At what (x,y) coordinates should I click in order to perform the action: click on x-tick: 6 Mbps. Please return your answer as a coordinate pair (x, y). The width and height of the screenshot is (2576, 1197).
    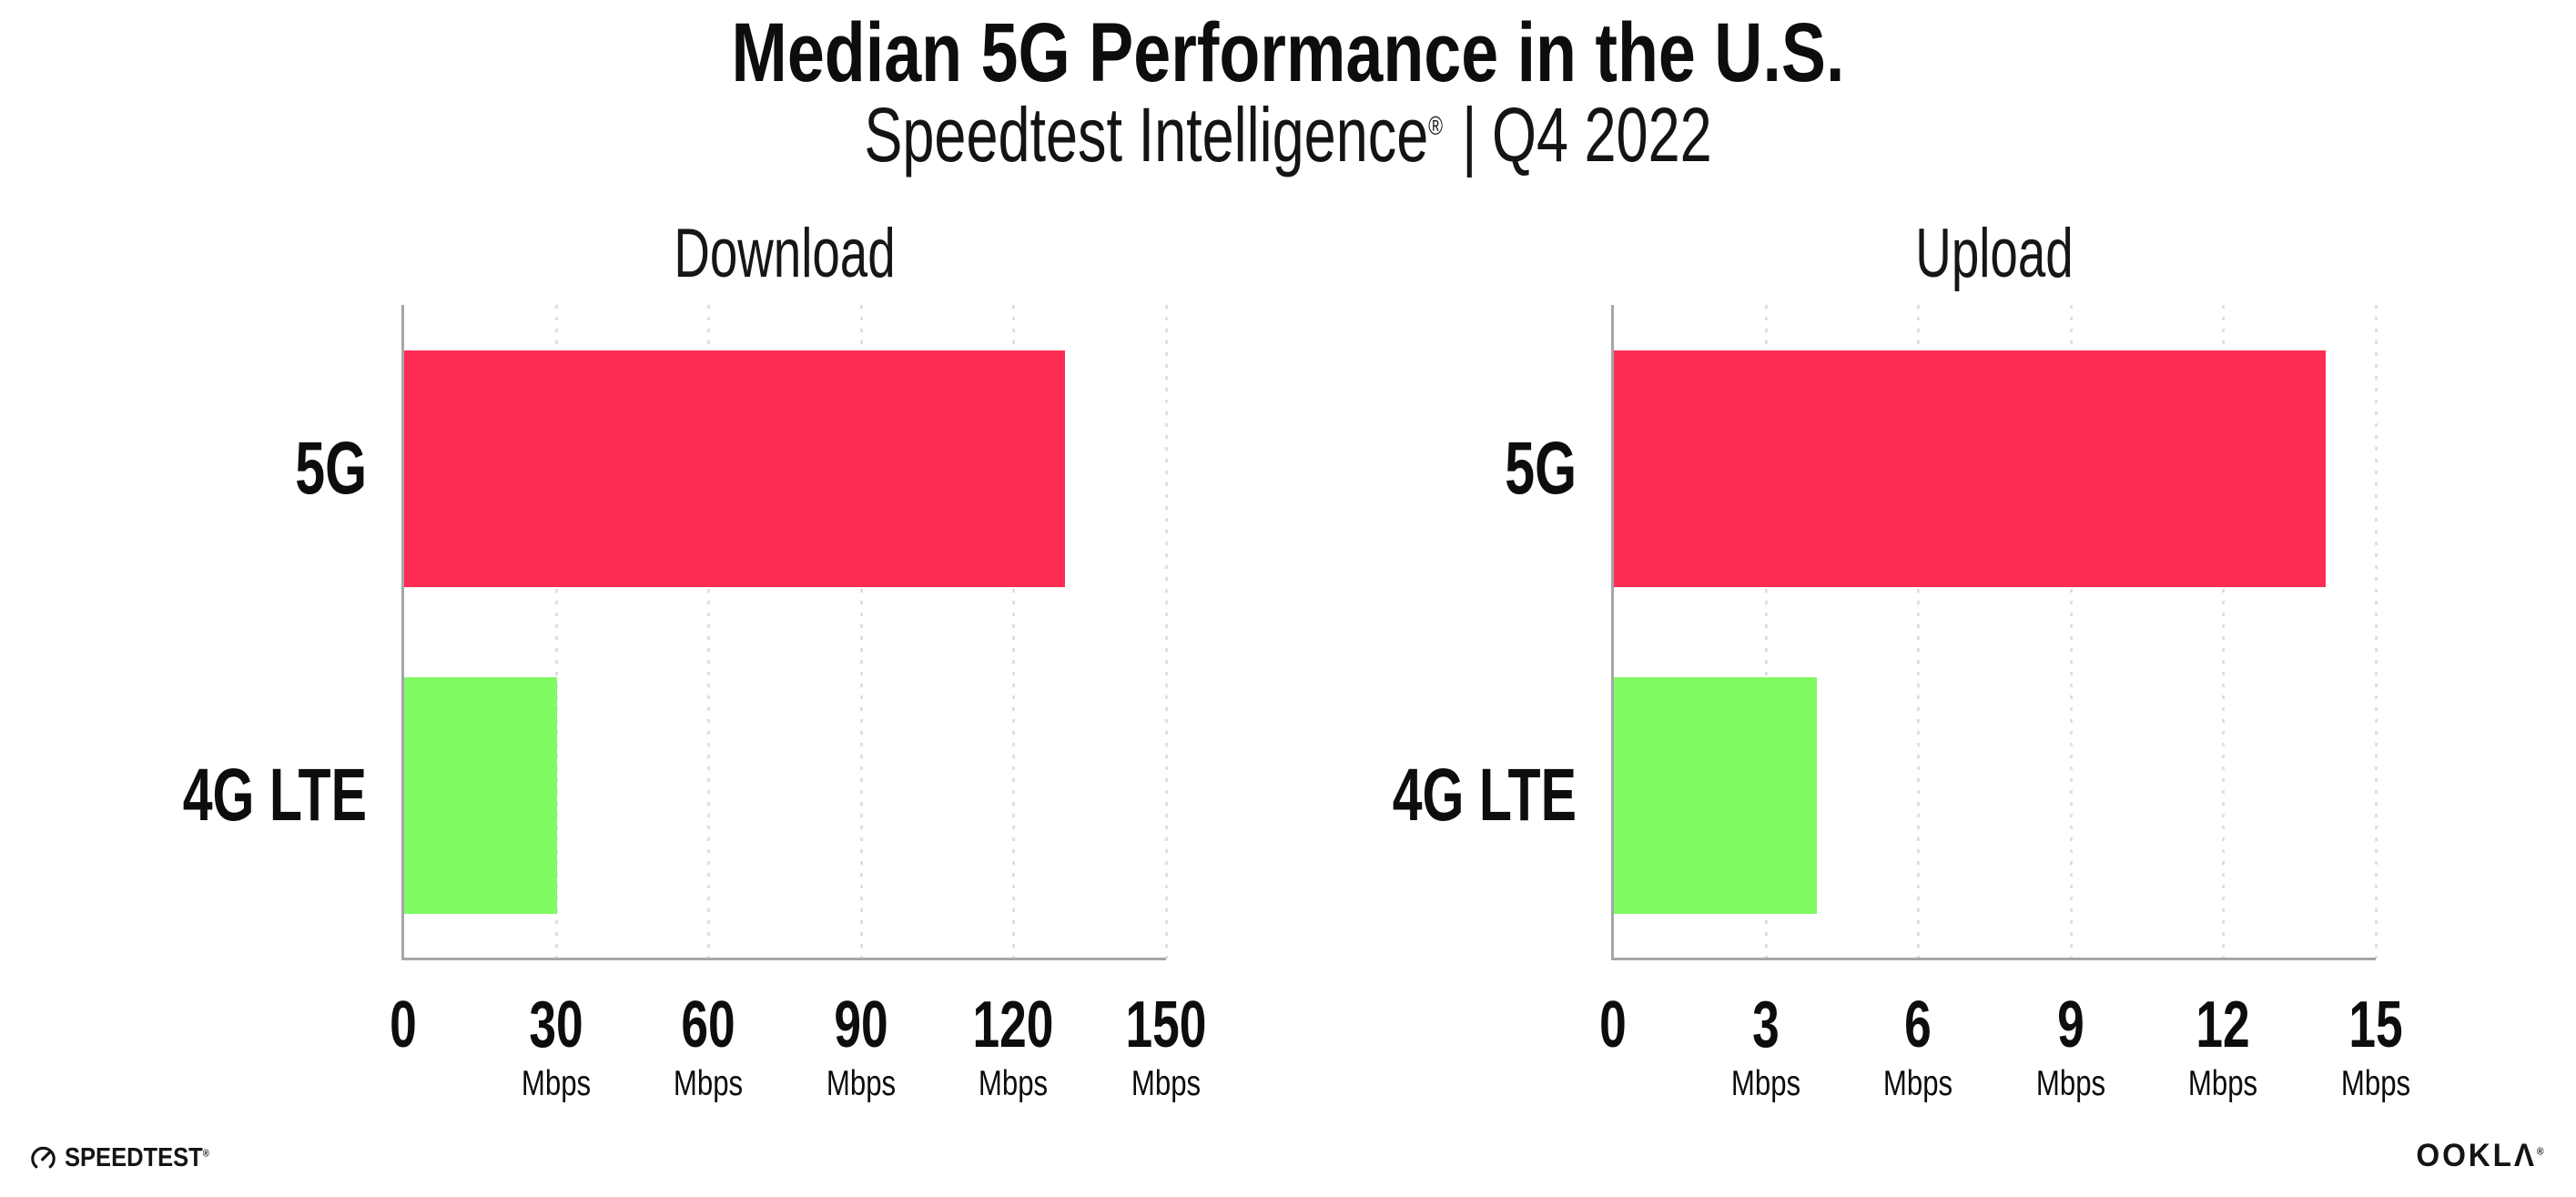
    Looking at the image, I should click on (1918, 1046).